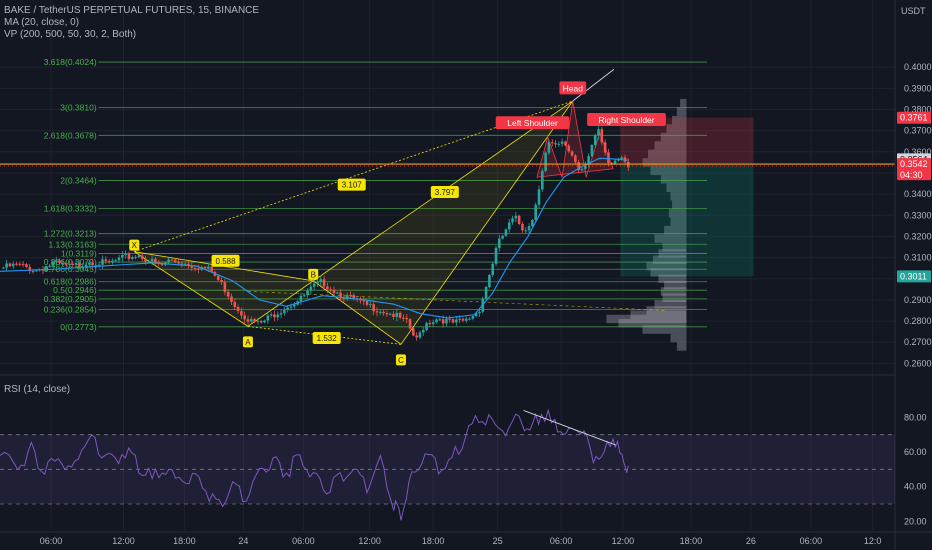 The height and width of the screenshot is (550, 932). I want to click on ma-legend: MA (20, close, 0), so click(42, 22).